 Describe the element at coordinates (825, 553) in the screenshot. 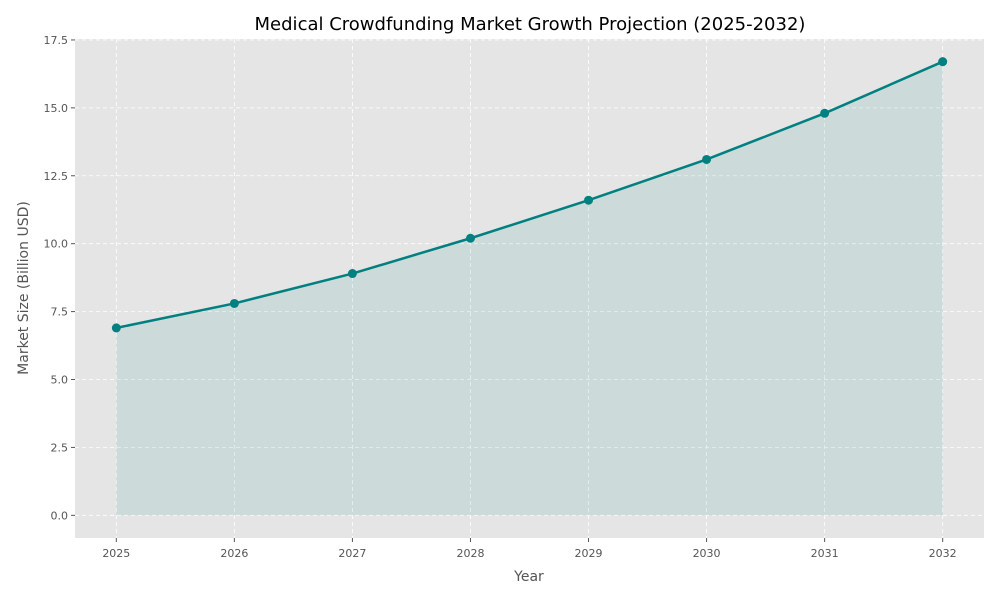

I see `x-tick-label: 2031` at that location.